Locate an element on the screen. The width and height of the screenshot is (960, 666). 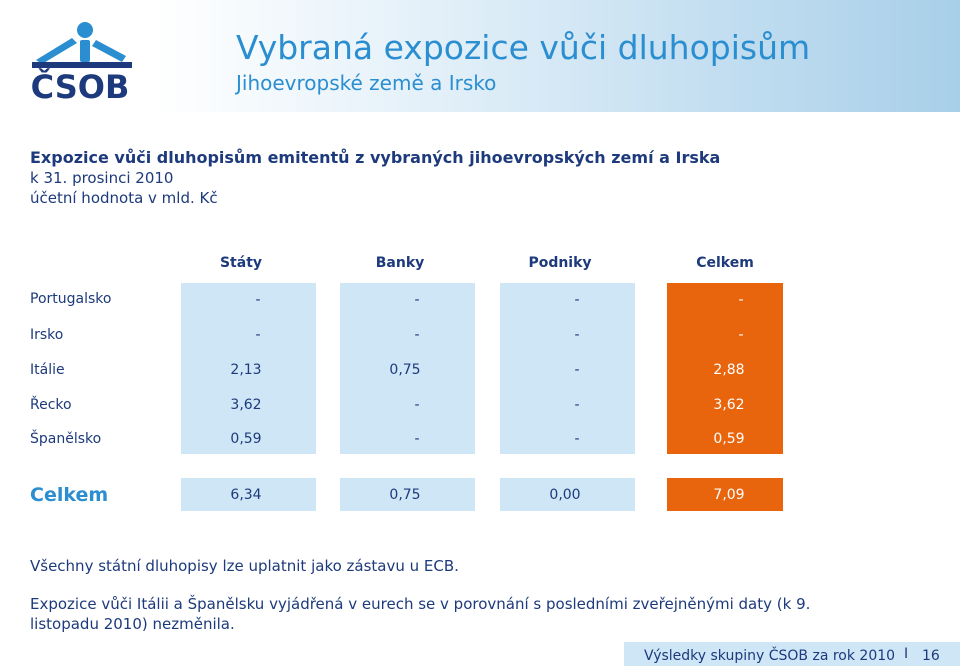
col-bg-staty is located at coordinates (248, 368).